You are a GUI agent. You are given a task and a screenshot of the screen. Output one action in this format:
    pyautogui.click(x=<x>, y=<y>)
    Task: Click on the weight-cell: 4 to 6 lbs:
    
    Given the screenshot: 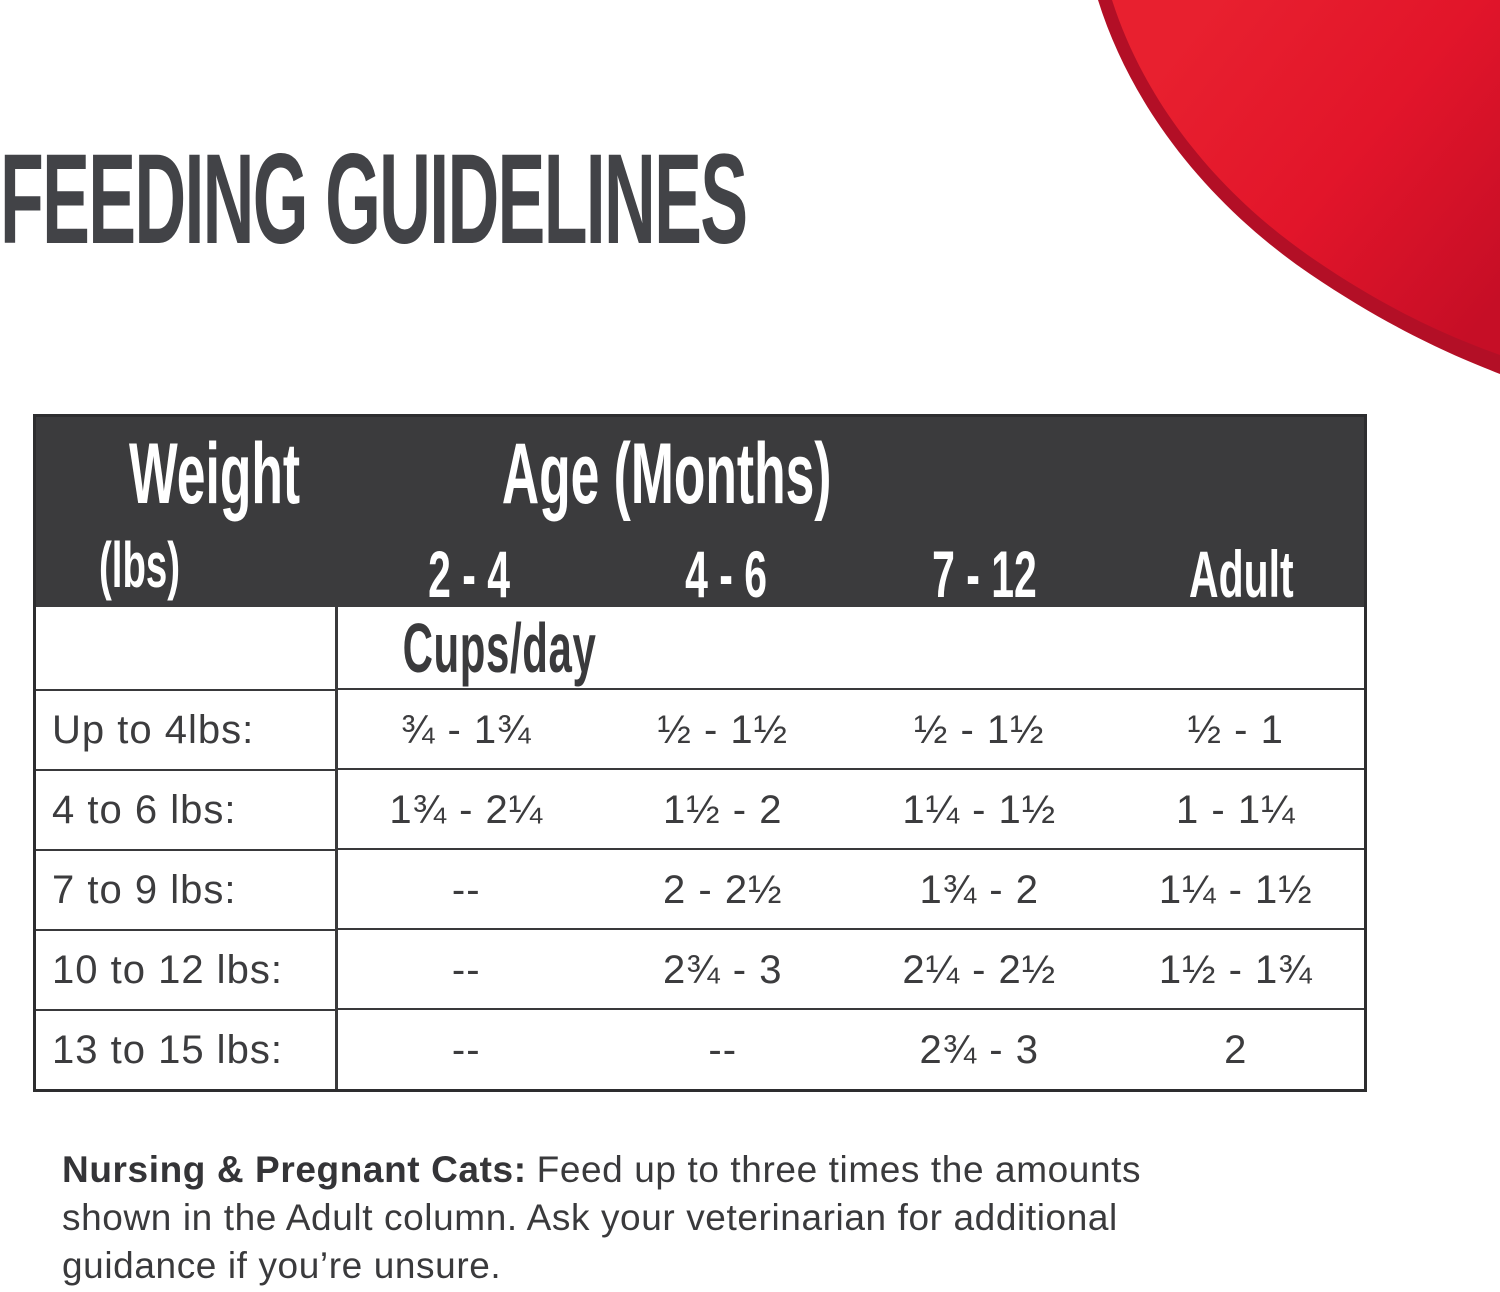 What is the action you would take?
    pyautogui.click(x=187, y=809)
    